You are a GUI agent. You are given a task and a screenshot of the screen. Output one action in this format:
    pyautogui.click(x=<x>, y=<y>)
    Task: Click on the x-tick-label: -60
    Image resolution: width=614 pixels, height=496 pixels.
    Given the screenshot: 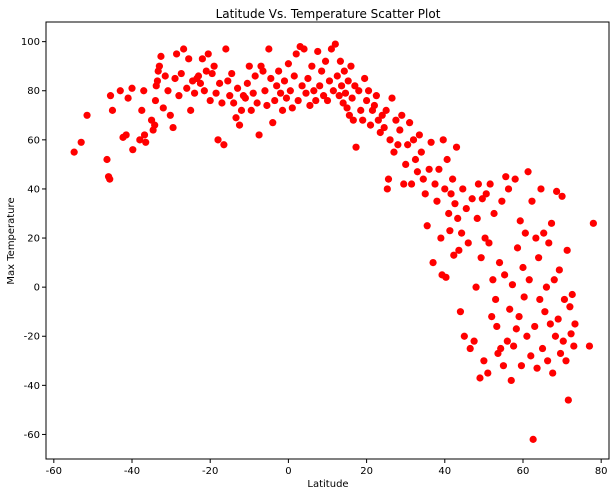 What is the action you would take?
    pyautogui.click(x=54, y=471)
    